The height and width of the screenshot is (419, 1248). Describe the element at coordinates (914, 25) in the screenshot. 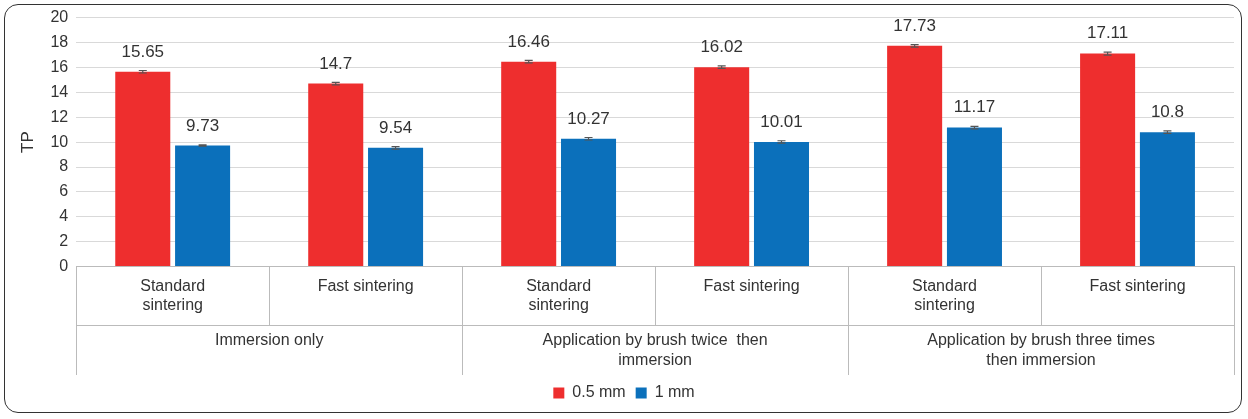

I see `data-label: 17.73` at that location.